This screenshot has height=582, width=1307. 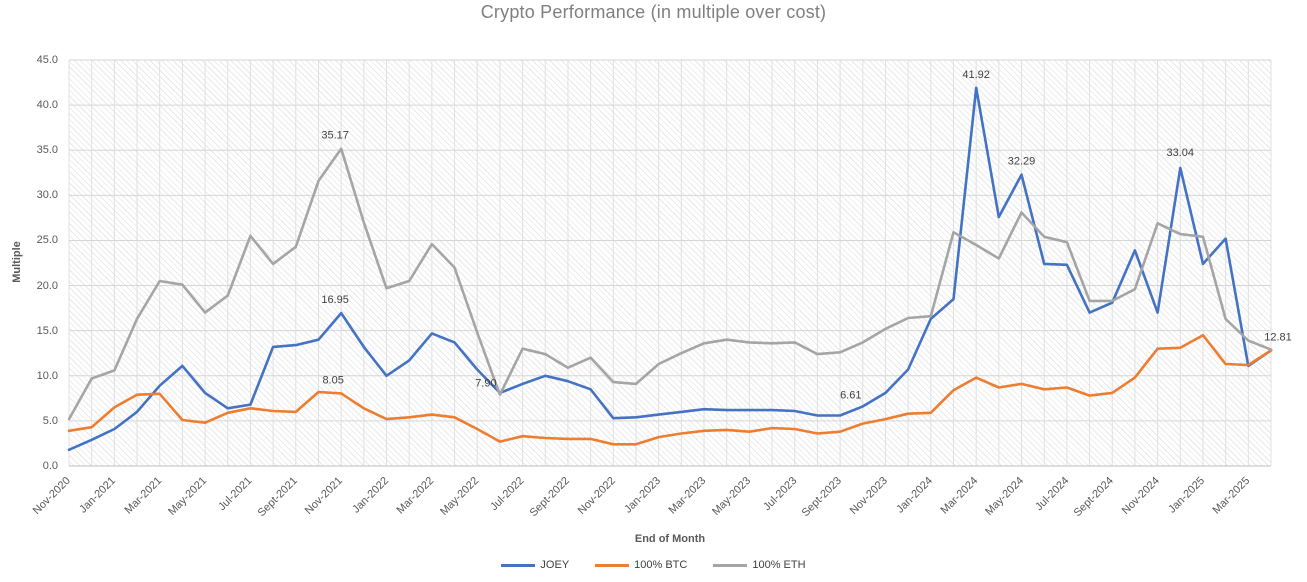 What do you see at coordinates (1181, 153) in the screenshot?
I see `data-label: 33.04` at bounding box center [1181, 153].